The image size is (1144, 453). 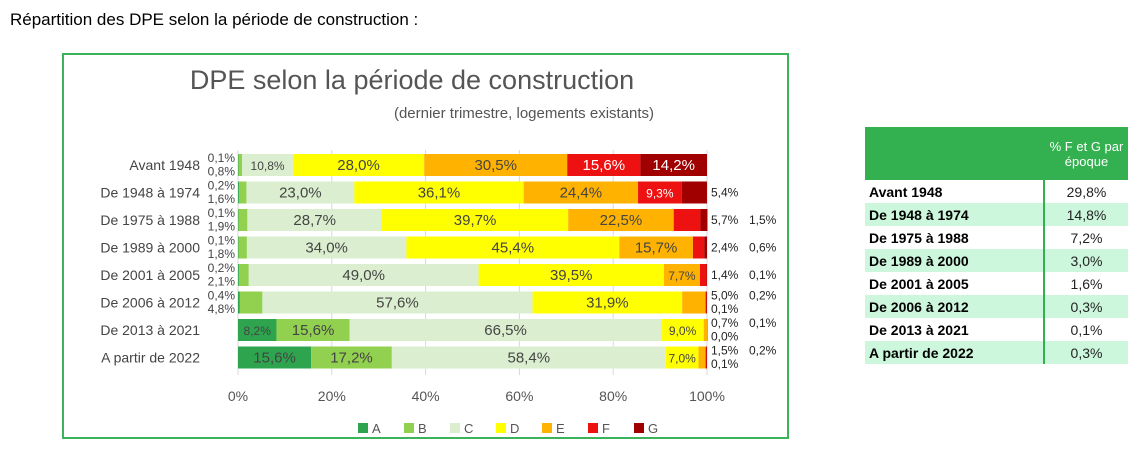 I want to click on data-label: 8,2%, so click(x=258, y=331).